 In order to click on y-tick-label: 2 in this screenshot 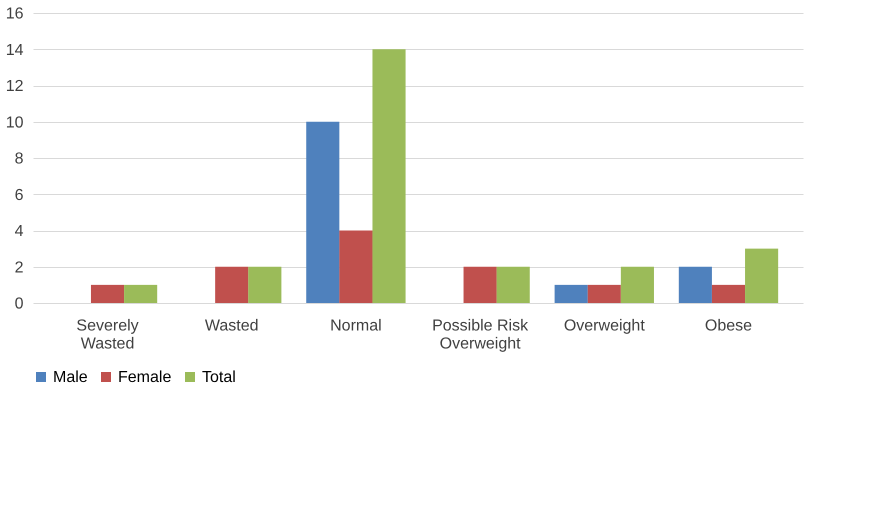, I will do `click(19, 267)`.